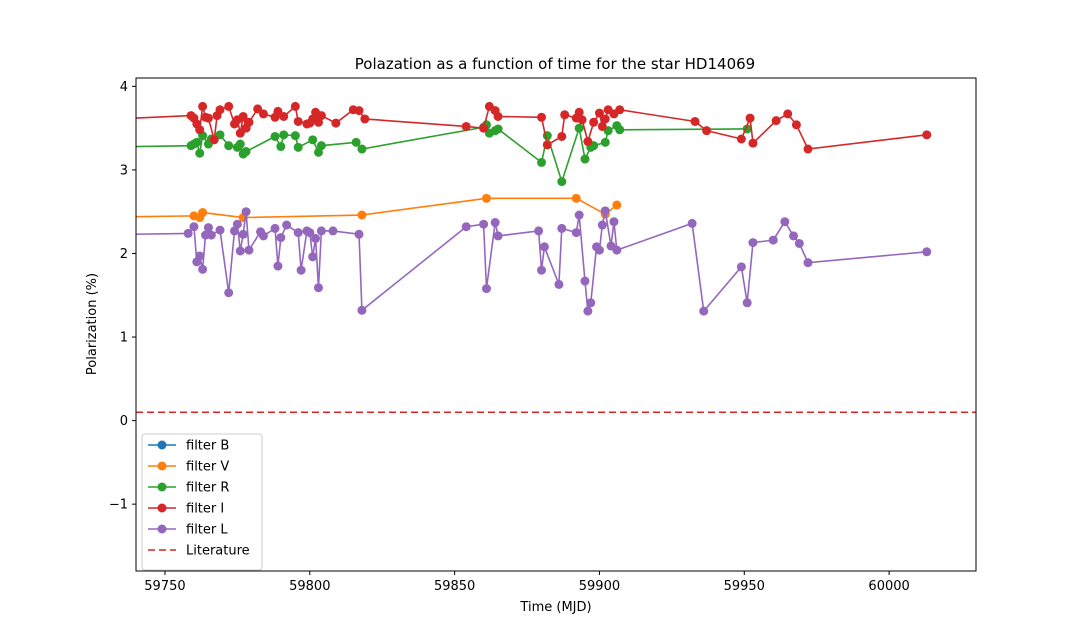 This screenshot has height=641, width=1084. I want to click on y-tick-label: −1, so click(118, 505).